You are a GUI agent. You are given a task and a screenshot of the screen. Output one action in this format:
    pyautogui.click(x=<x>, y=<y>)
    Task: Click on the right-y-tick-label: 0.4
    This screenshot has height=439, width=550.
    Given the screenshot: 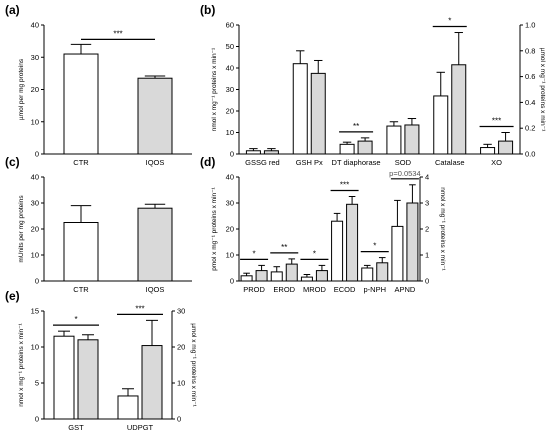 What is the action you would take?
    pyautogui.click(x=530, y=102)
    